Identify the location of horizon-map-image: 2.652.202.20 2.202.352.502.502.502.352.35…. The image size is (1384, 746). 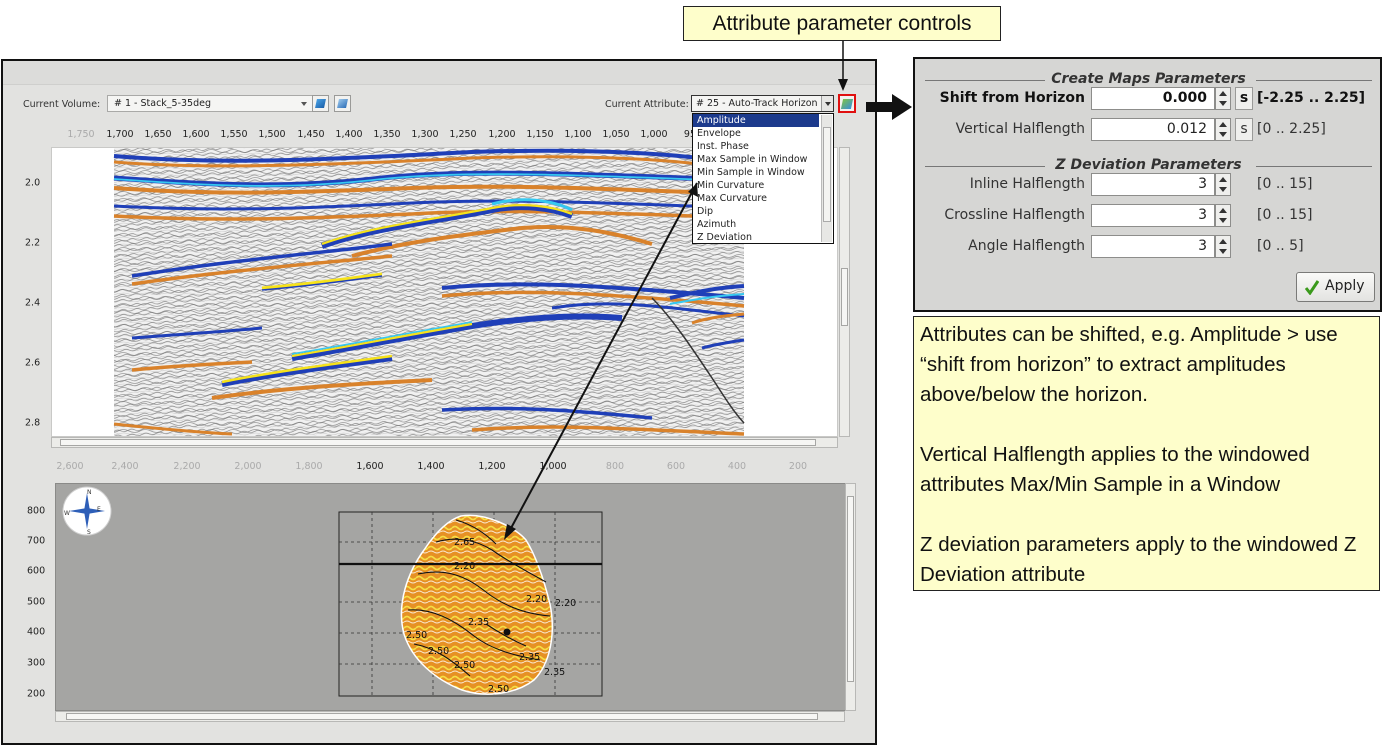
(332, 591).